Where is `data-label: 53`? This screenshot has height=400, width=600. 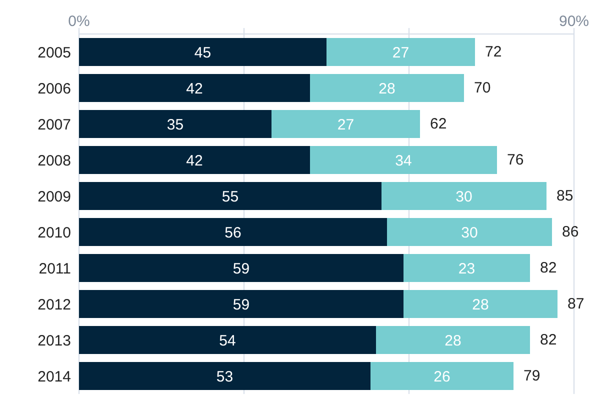
data-label: 53 is located at coordinates (225, 377).